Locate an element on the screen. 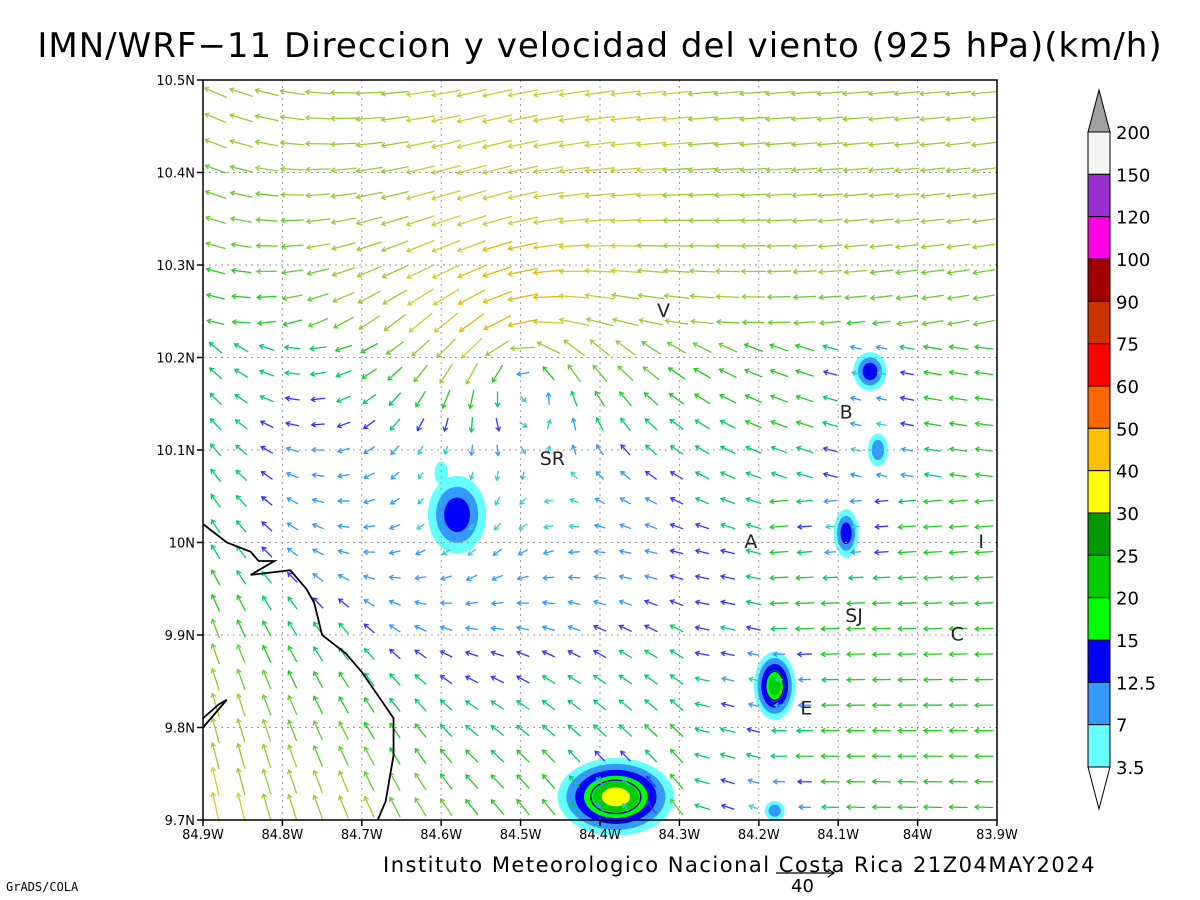 The image size is (1200, 900). lon-tick-label: 84.8W is located at coordinates (282, 835).